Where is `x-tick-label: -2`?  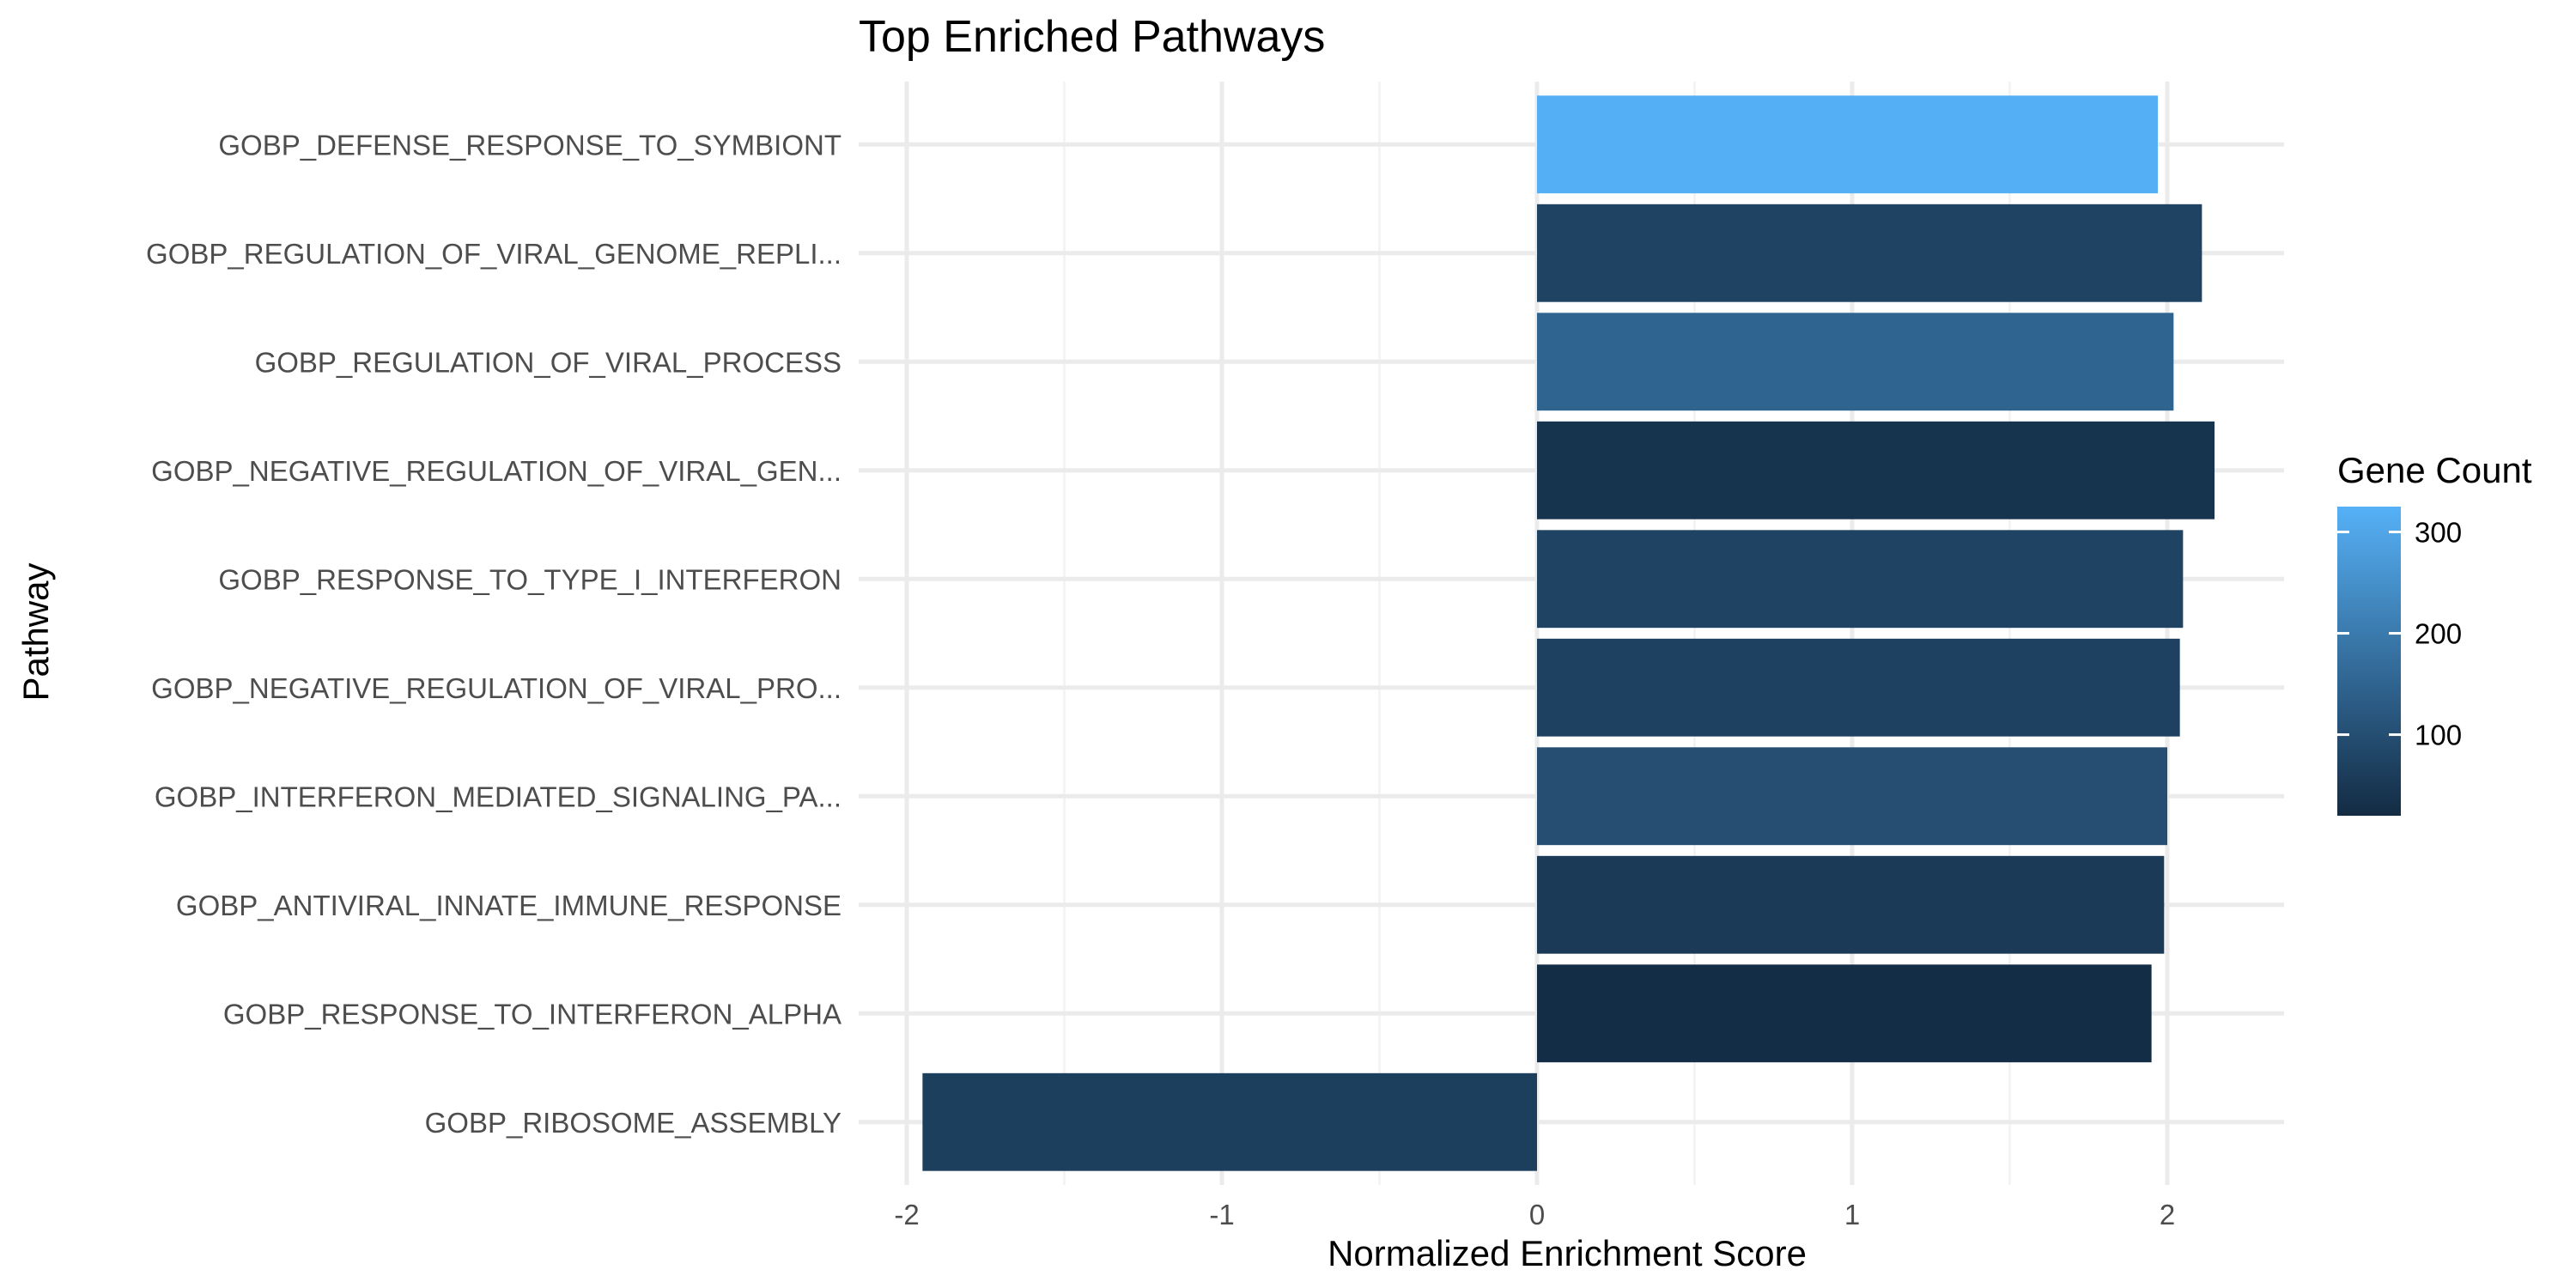 x-tick-label: -2 is located at coordinates (907, 1214).